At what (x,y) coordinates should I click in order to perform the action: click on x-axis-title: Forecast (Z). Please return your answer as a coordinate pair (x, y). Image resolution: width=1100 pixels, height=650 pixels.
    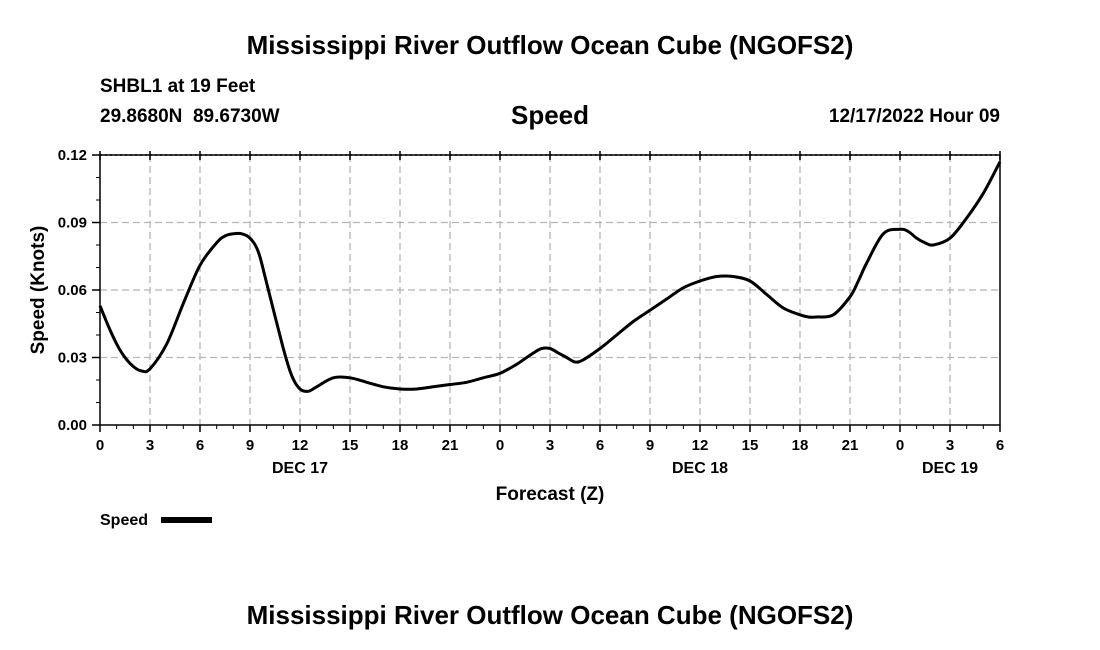
    Looking at the image, I should click on (550, 494).